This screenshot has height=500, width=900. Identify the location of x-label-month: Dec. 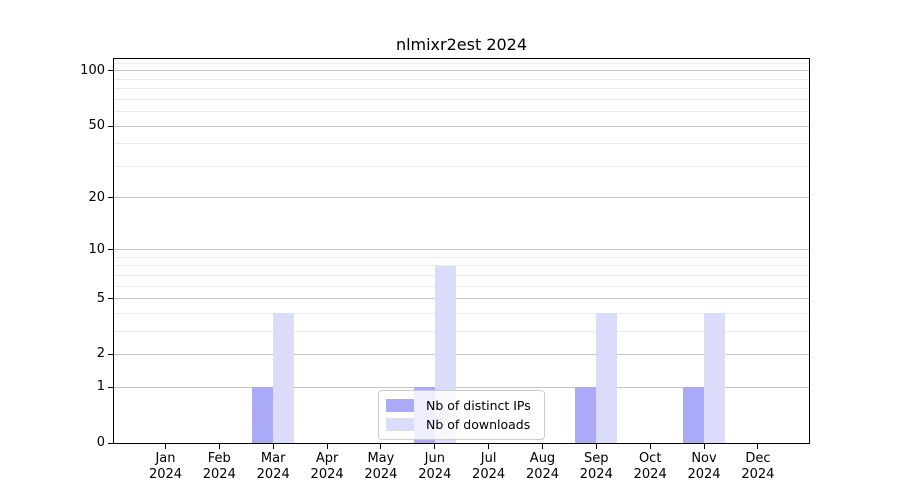
(758, 458).